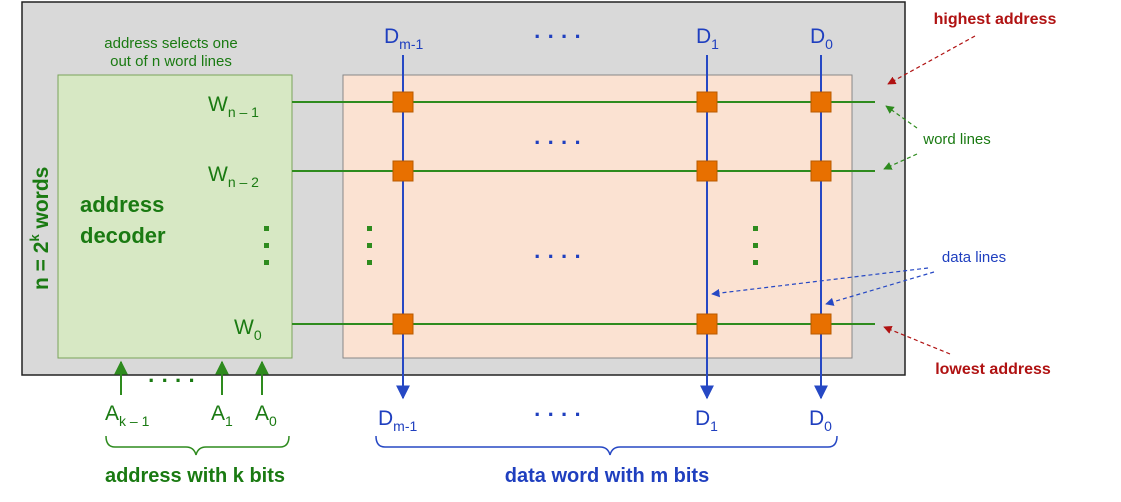 The height and width of the screenshot is (502, 1121). Describe the element at coordinates (558, 414) in the screenshot. I see `ellipsis-bottom: · · · ·` at that location.